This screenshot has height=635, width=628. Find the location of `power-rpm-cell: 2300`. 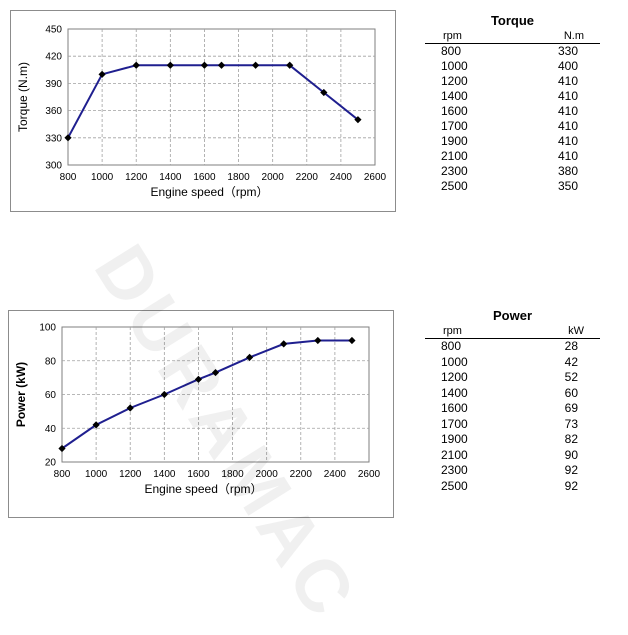

power-rpm-cell: 2300 is located at coordinates (454, 470).